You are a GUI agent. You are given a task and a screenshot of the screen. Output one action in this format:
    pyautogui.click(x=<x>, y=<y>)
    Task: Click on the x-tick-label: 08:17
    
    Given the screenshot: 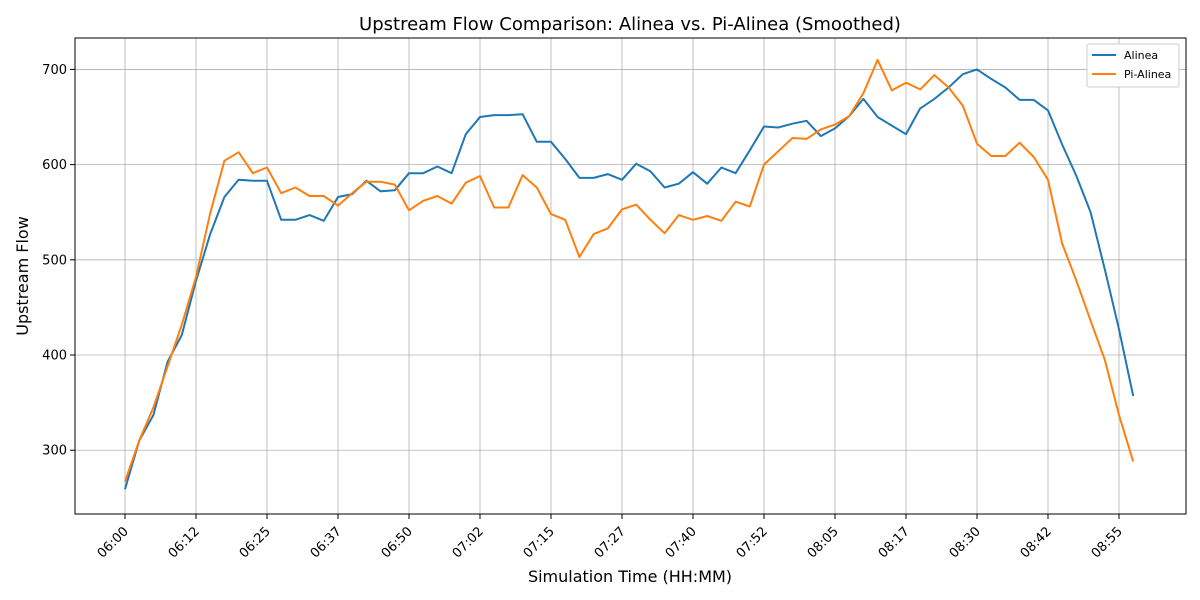 What is the action you would take?
    pyautogui.click(x=894, y=542)
    